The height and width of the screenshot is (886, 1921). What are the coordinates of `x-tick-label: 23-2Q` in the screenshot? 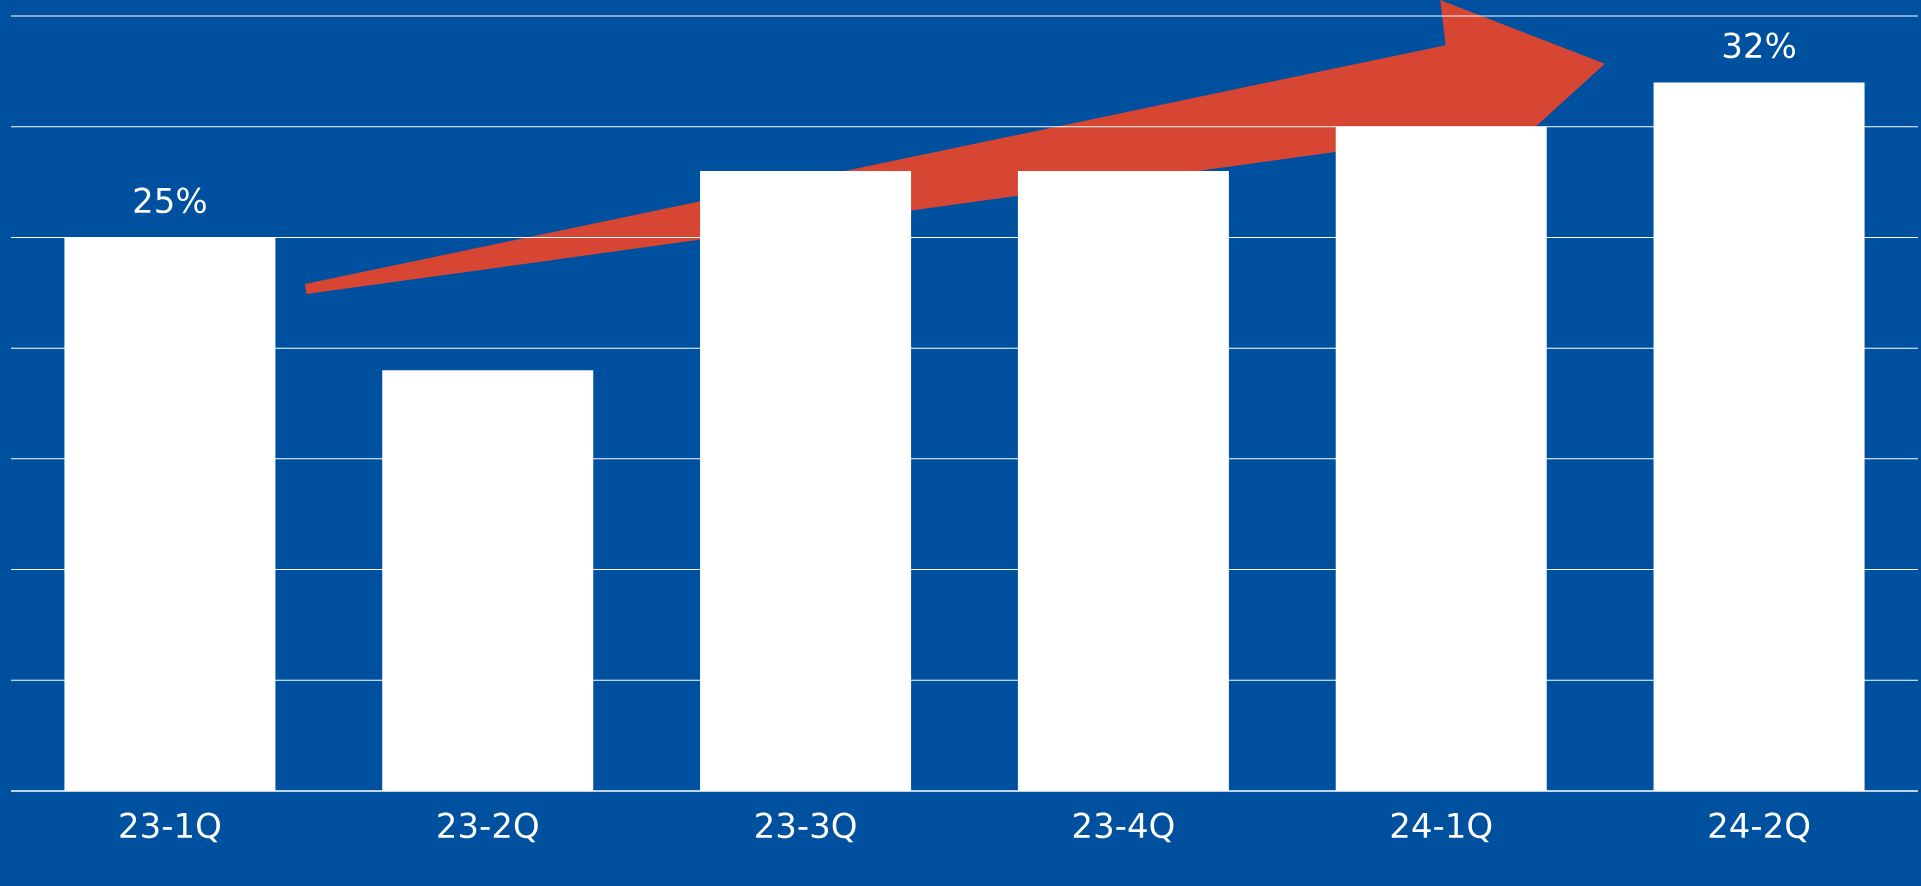 It's located at (488, 827).